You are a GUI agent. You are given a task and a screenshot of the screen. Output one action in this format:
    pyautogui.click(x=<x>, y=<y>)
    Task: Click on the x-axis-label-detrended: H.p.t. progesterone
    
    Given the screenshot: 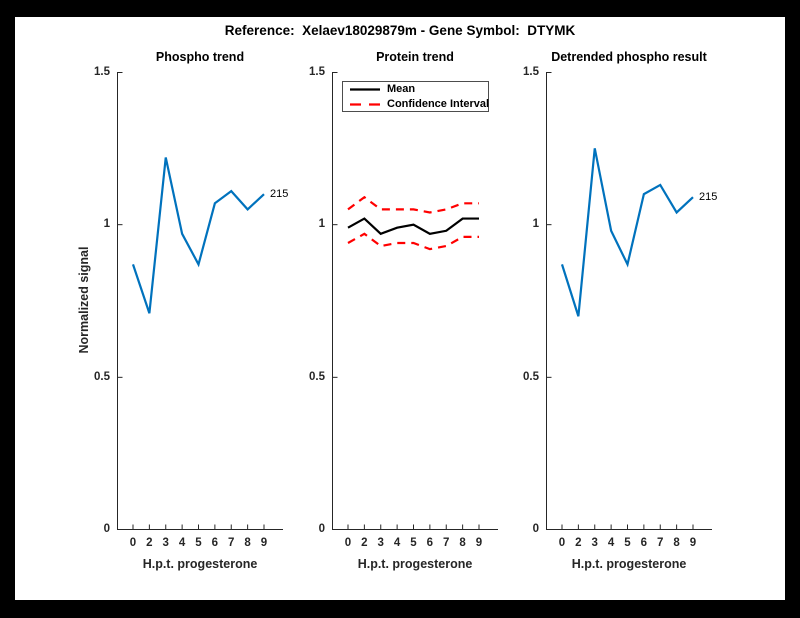 What is the action you would take?
    pyautogui.click(x=629, y=564)
    